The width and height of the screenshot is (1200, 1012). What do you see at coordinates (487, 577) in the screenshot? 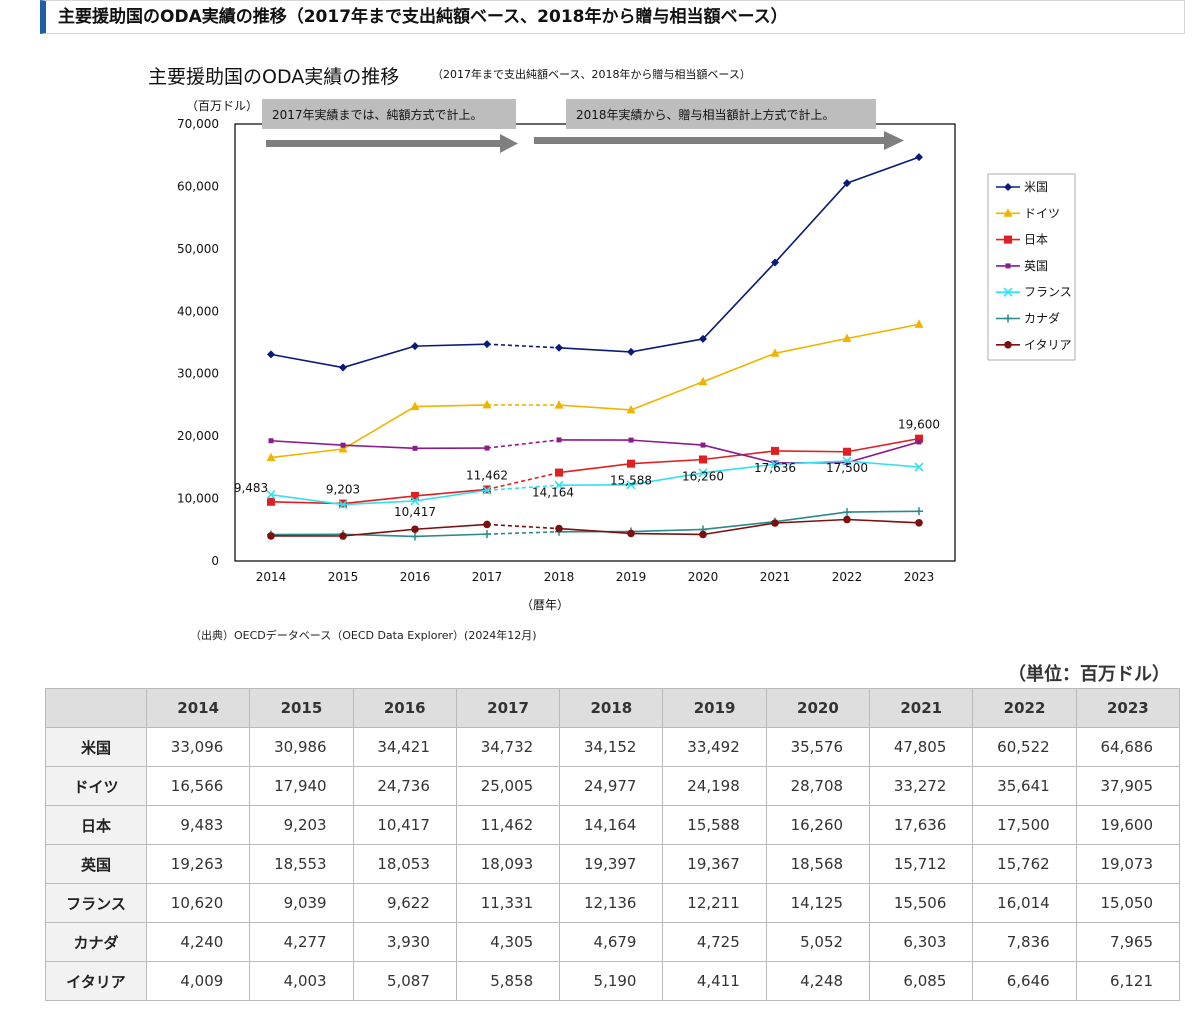
I see `x-tick-label: 2017` at bounding box center [487, 577].